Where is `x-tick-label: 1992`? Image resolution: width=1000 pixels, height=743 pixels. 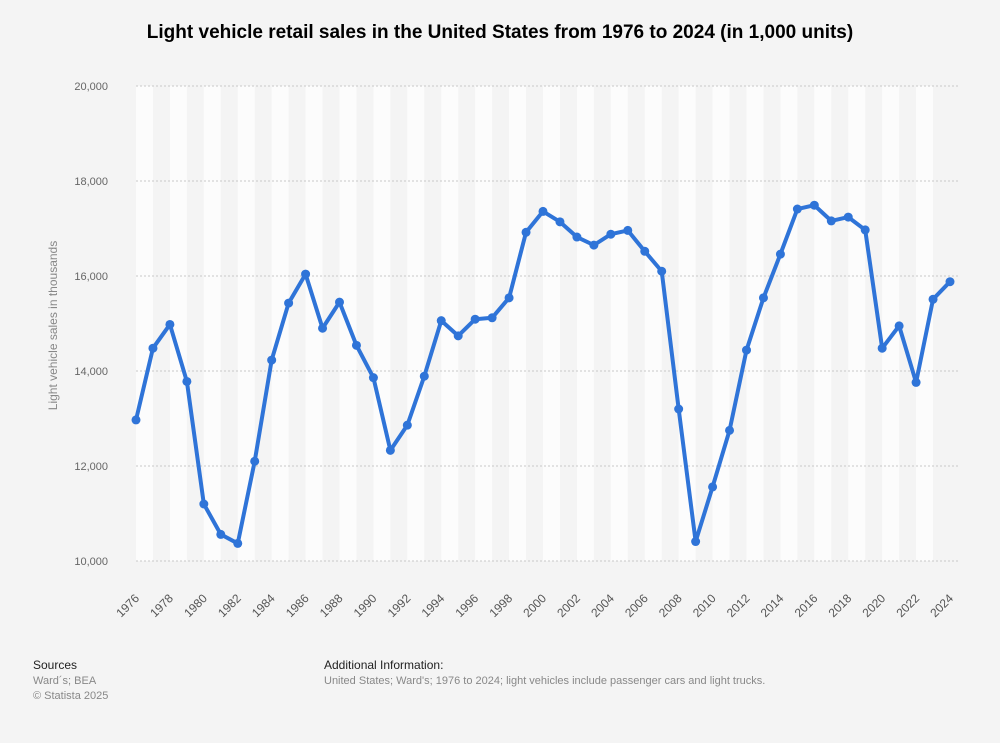 x-tick-label: 1992 is located at coordinates (399, 605).